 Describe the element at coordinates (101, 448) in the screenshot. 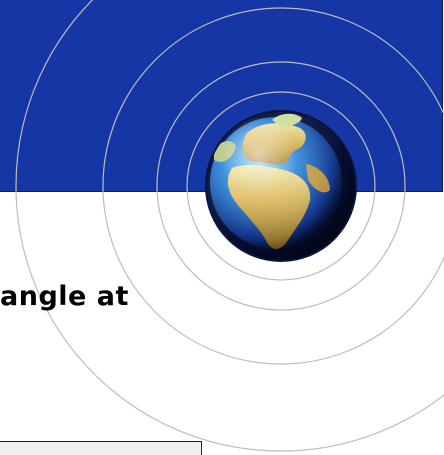

I see `bottom-panel-edge` at that location.